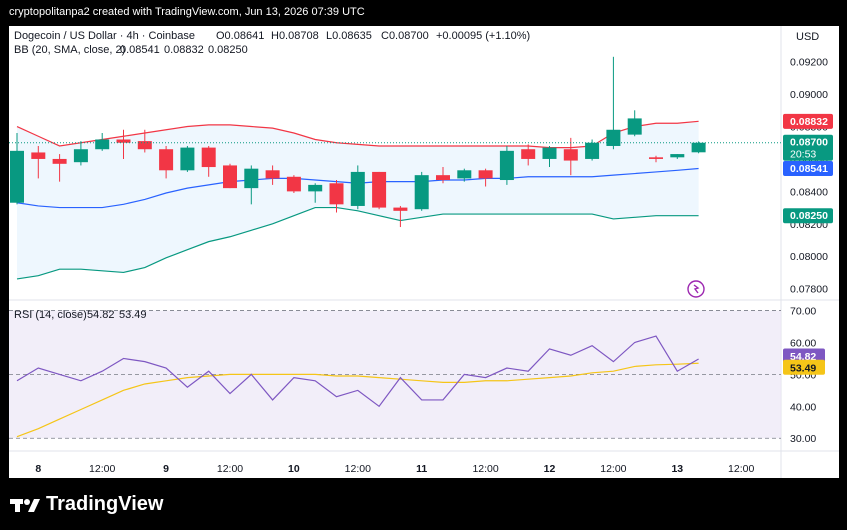 The height and width of the screenshot is (530, 847). I want to click on price-badge-text: 0.08541, so click(809, 169).